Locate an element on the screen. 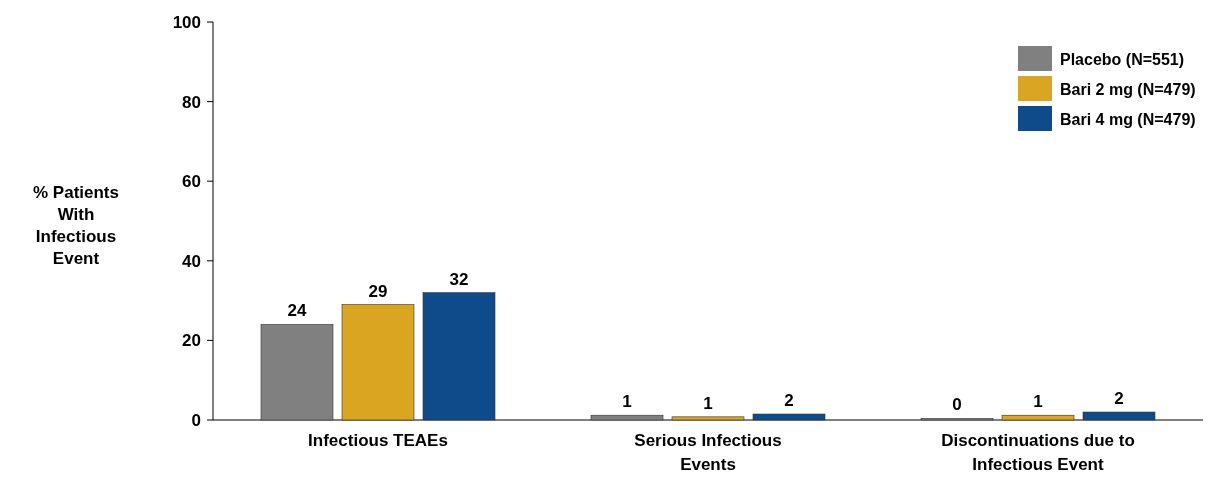 This screenshot has width=1220, height=489. legend-label: Placebo (N=551) is located at coordinates (1122, 59).